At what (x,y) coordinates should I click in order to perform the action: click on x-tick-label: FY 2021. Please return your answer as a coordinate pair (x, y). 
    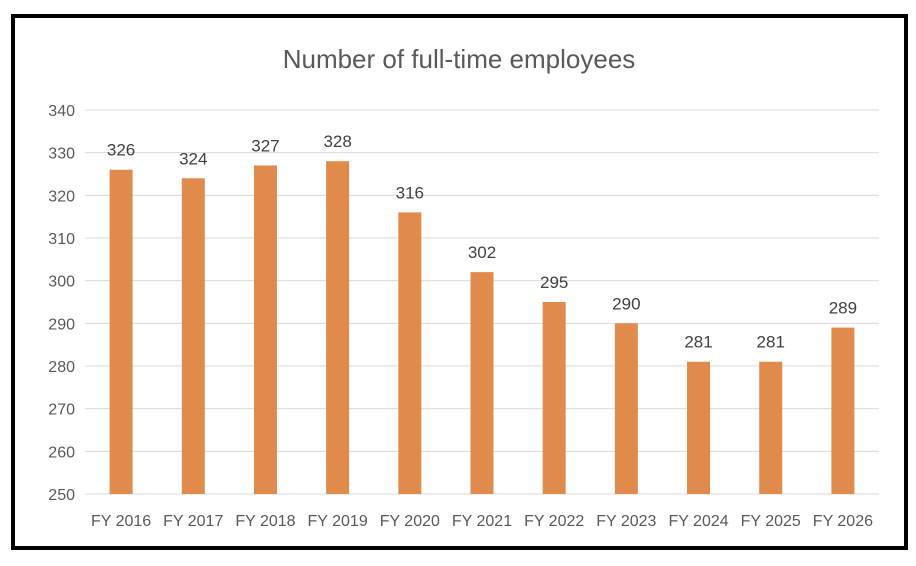
    Looking at the image, I should click on (482, 521).